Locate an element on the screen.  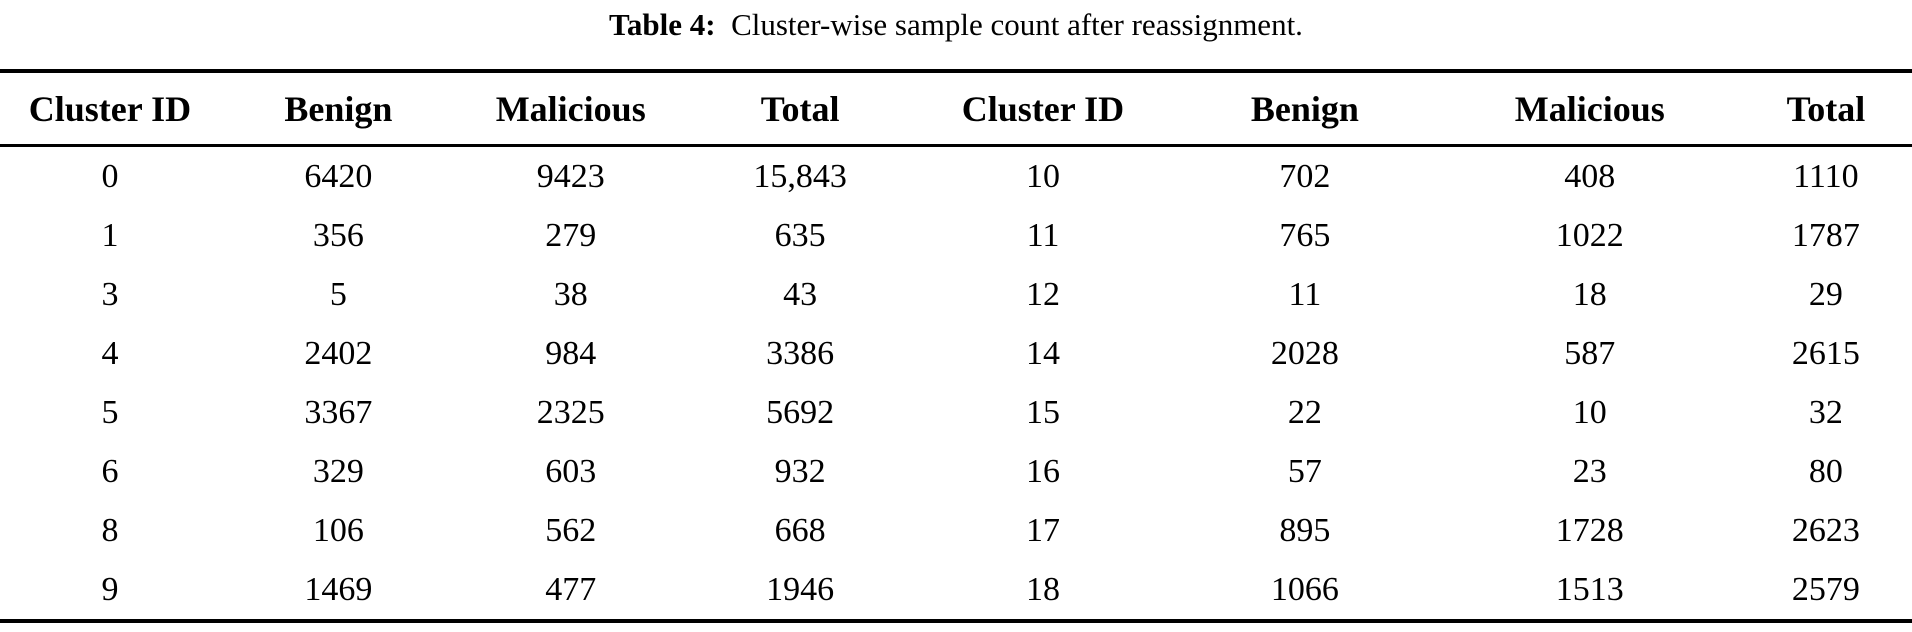
cell-benign: 1066 is located at coordinates (1304, 589).